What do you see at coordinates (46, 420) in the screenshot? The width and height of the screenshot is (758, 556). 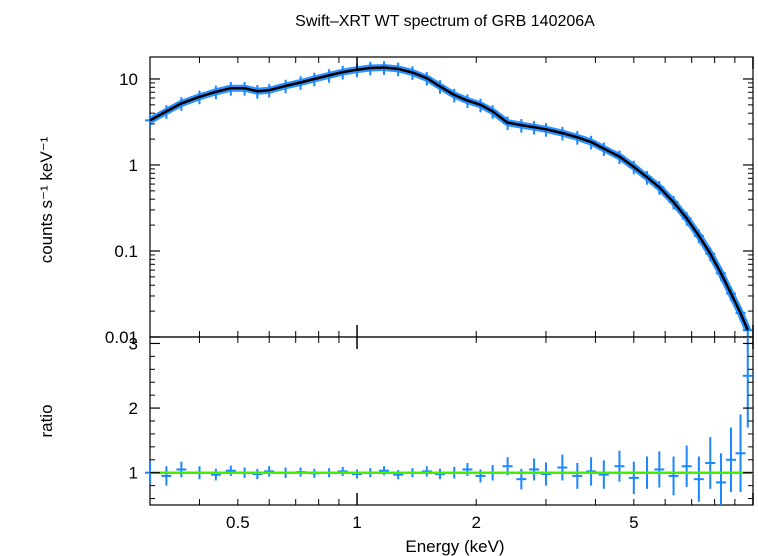 I see `ratio-y-axis-label: ratio` at bounding box center [46, 420].